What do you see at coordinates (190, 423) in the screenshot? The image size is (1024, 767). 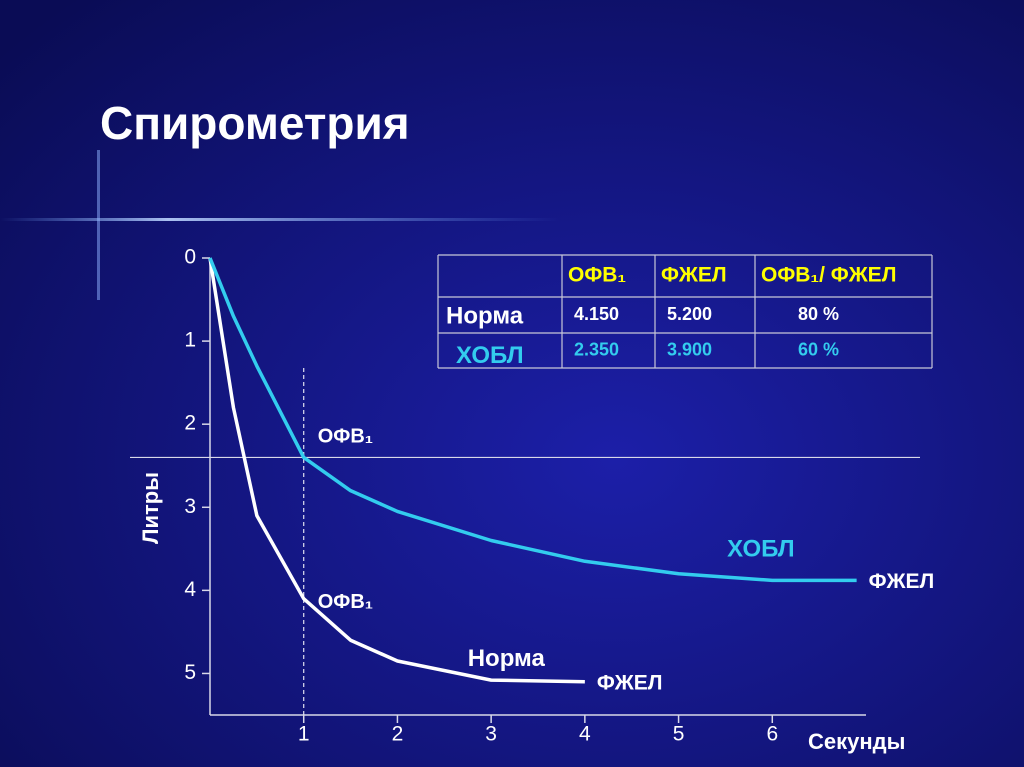 I see `y-tick-label: 2` at bounding box center [190, 423].